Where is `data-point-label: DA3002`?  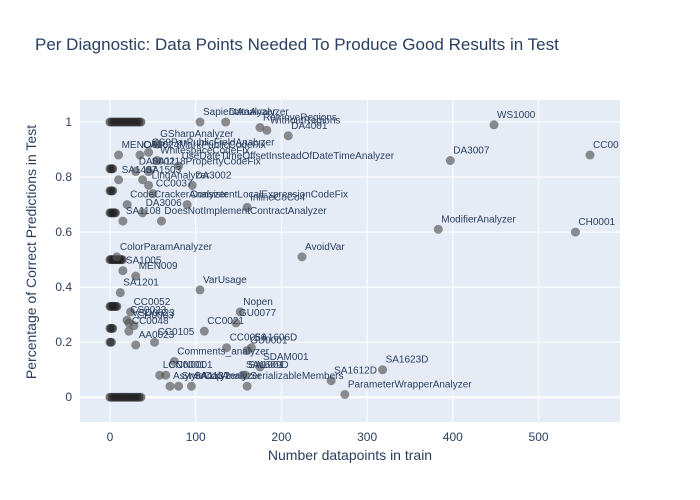
data-point-label: DA3002 is located at coordinates (213, 175).